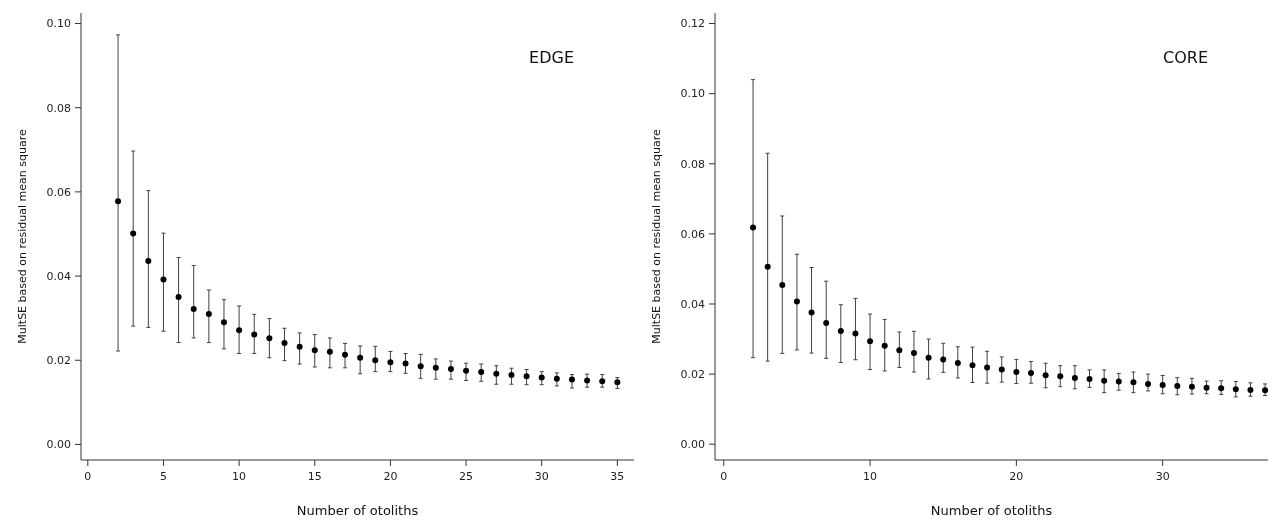  I want to click on x-tick-label: 15, so click(314, 476).